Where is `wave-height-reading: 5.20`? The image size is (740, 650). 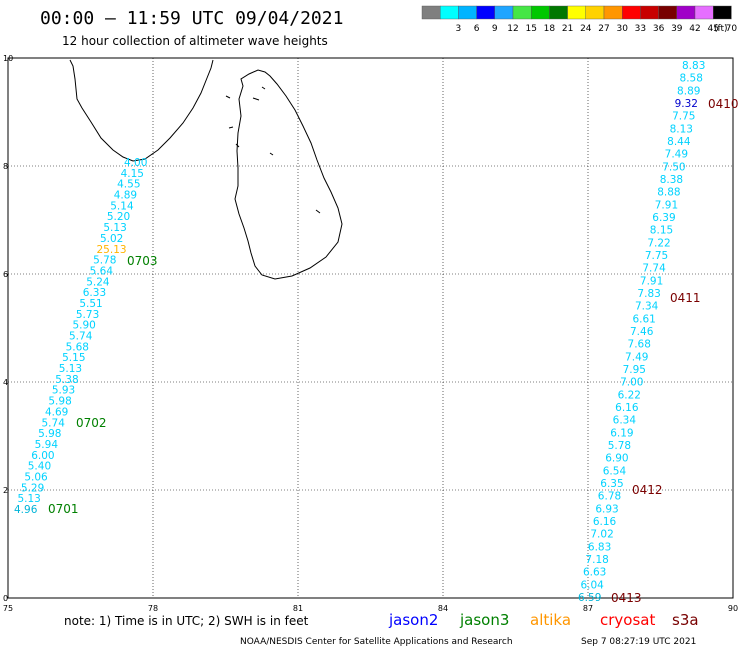
wave-height-reading: 5.20 is located at coordinates (118, 217).